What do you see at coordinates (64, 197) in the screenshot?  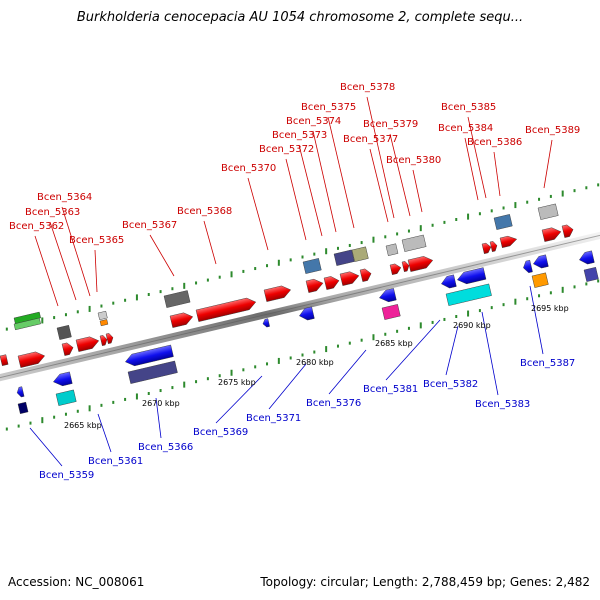 I see `forward-gene-label: Bcen_5364` at bounding box center [64, 197].